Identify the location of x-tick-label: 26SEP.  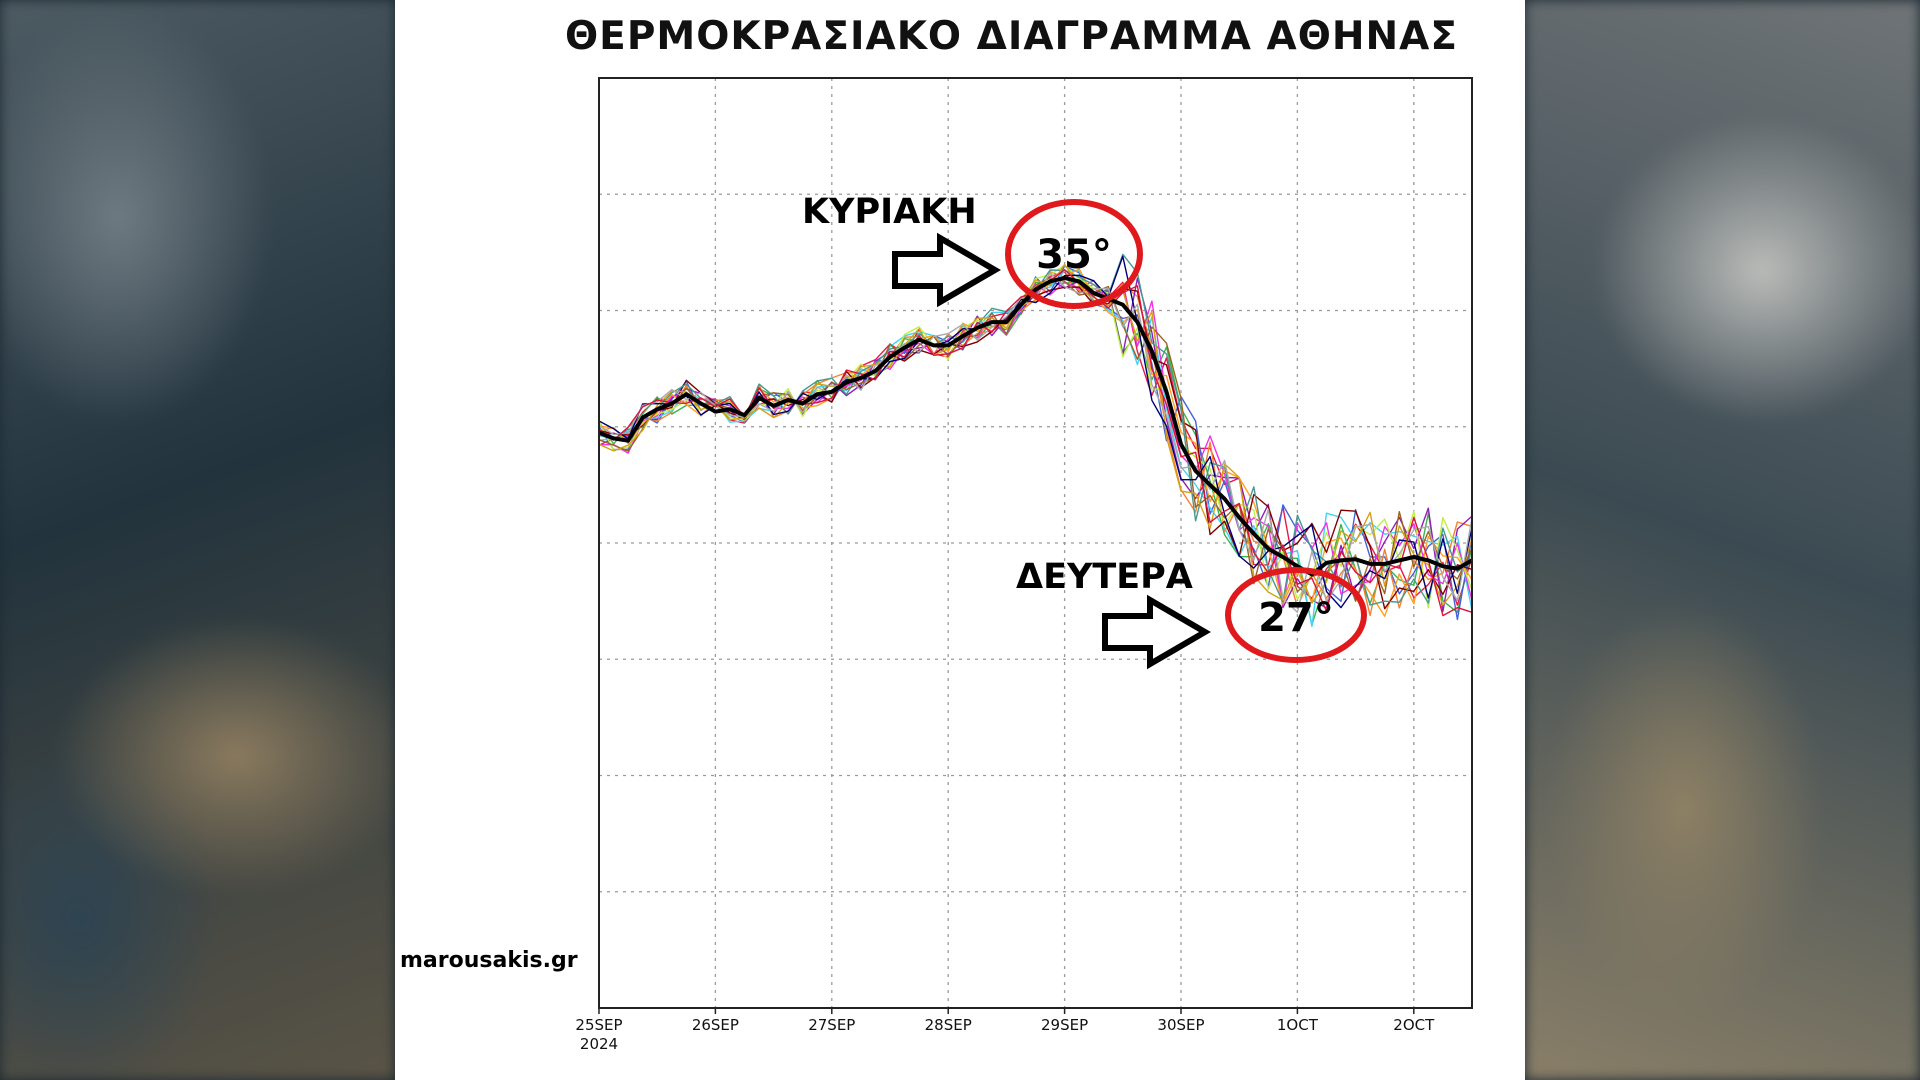
(715, 1025).